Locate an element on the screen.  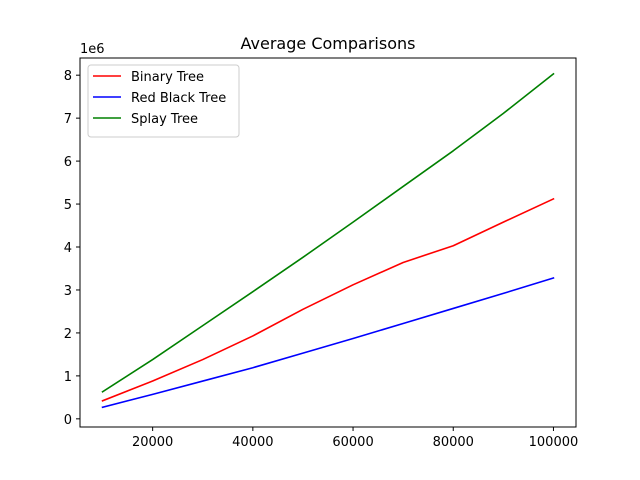
x-tick-label-2: 60000 is located at coordinates (352, 442).